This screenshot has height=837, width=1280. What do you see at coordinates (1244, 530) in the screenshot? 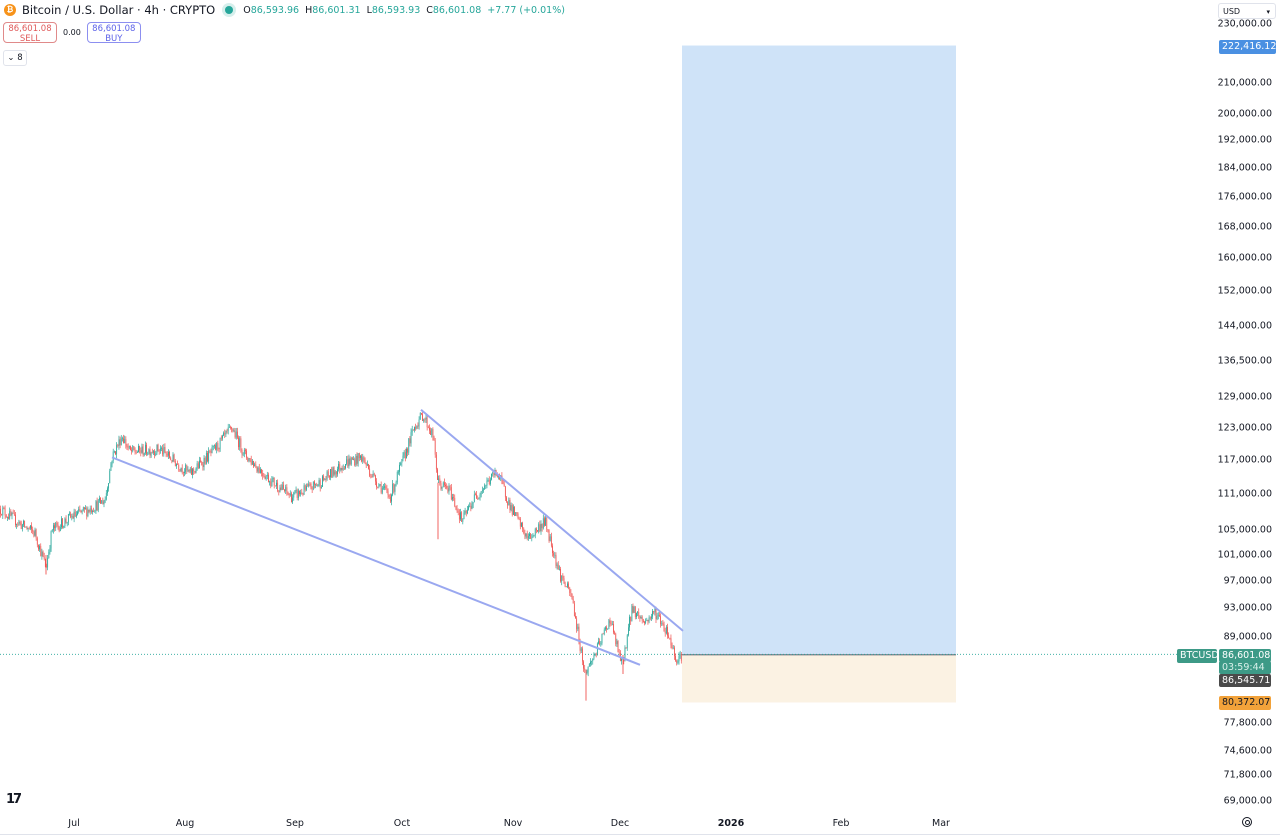
I see `price-axis-label: 105,000.00` at bounding box center [1244, 530].